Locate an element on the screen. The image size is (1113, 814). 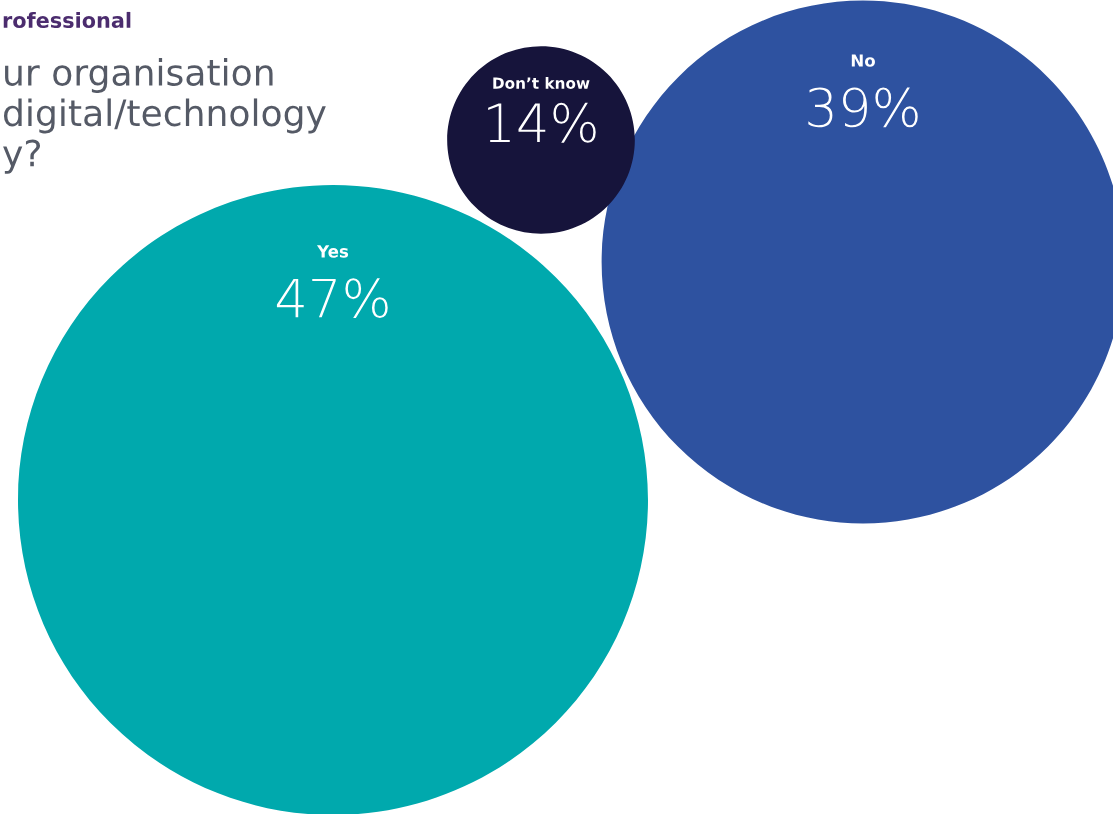
data-label: 14% is located at coordinates (542, 122).